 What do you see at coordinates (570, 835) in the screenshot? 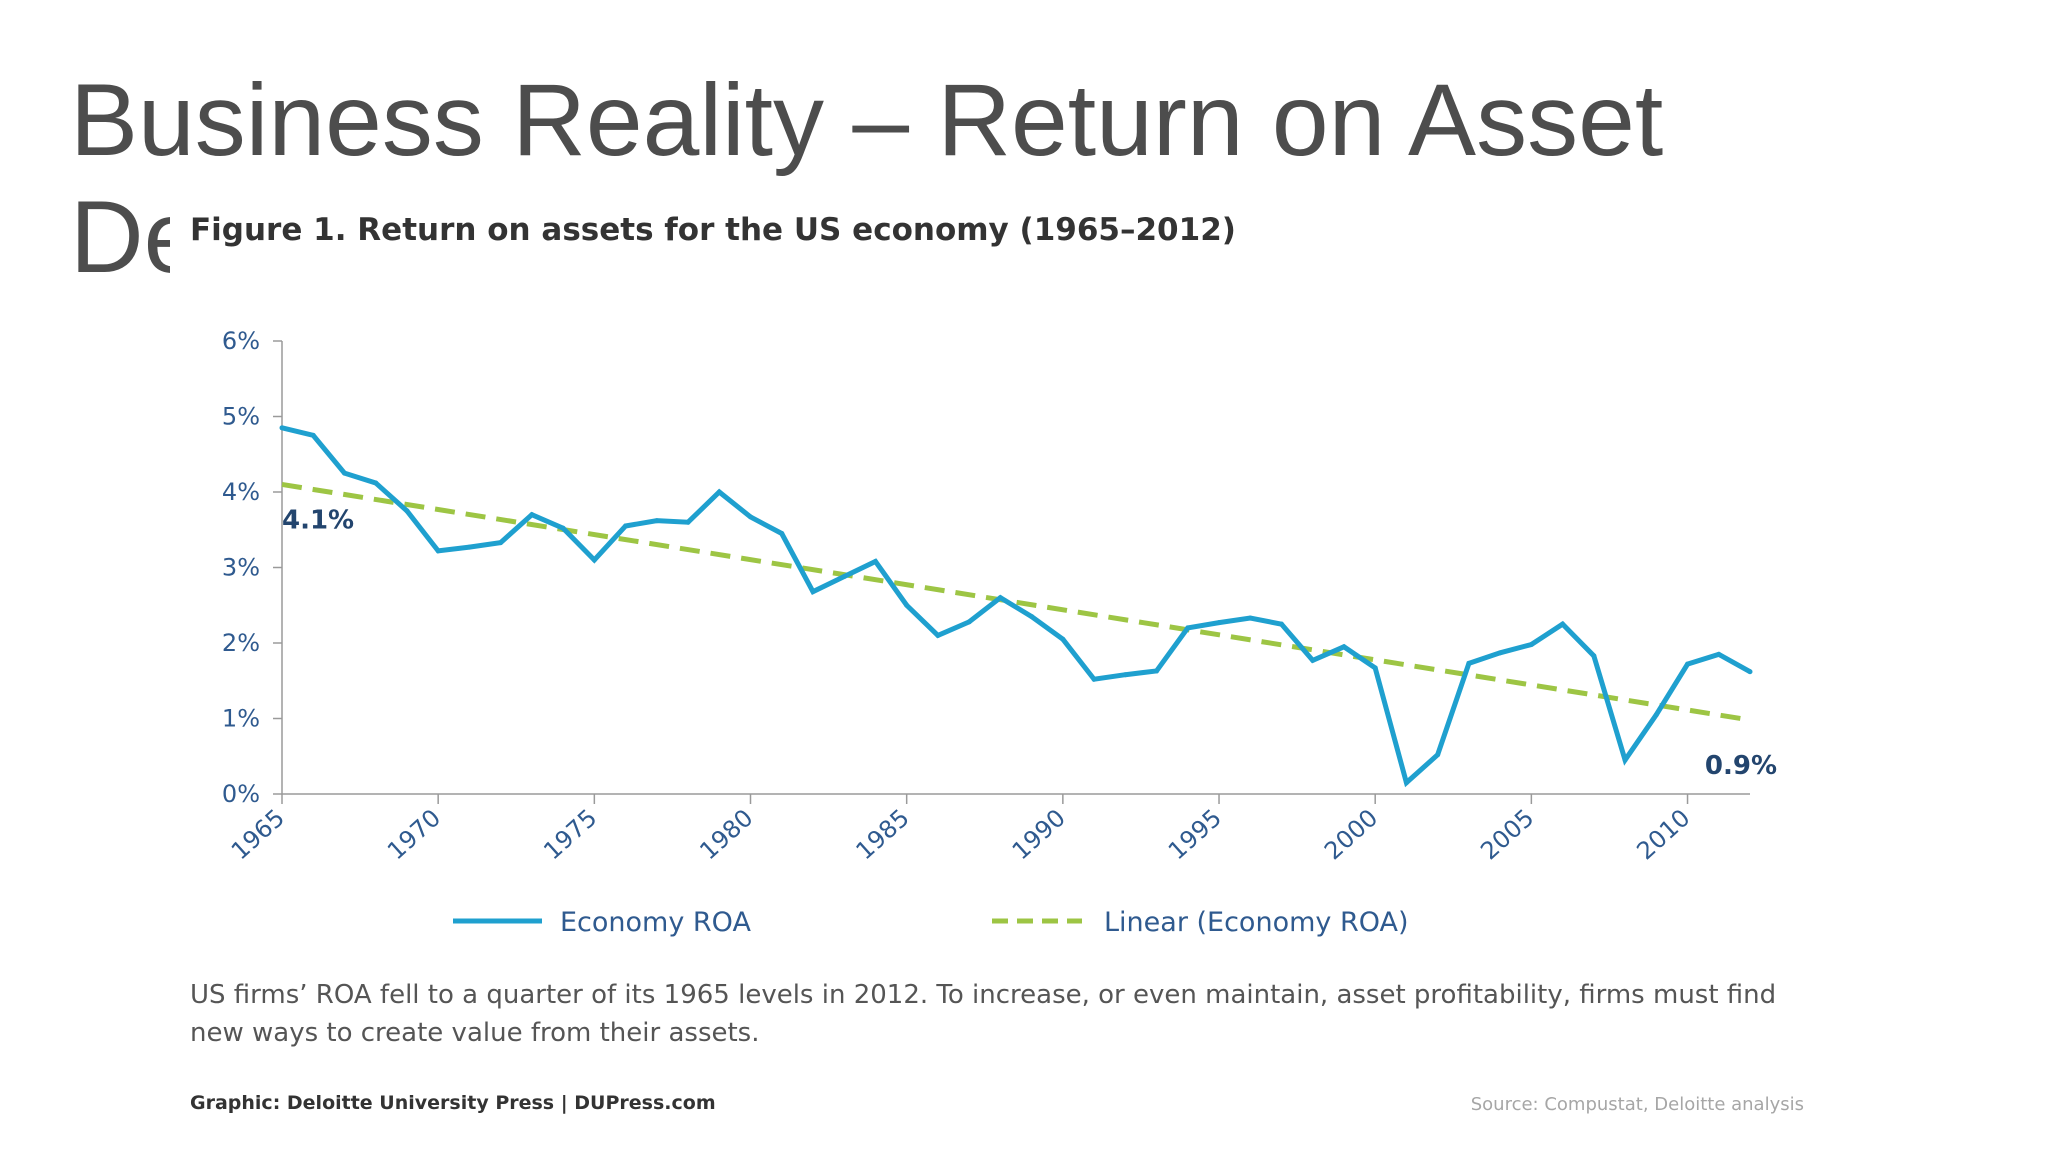
I see `x-tick-label: 1975` at bounding box center [570, 835].